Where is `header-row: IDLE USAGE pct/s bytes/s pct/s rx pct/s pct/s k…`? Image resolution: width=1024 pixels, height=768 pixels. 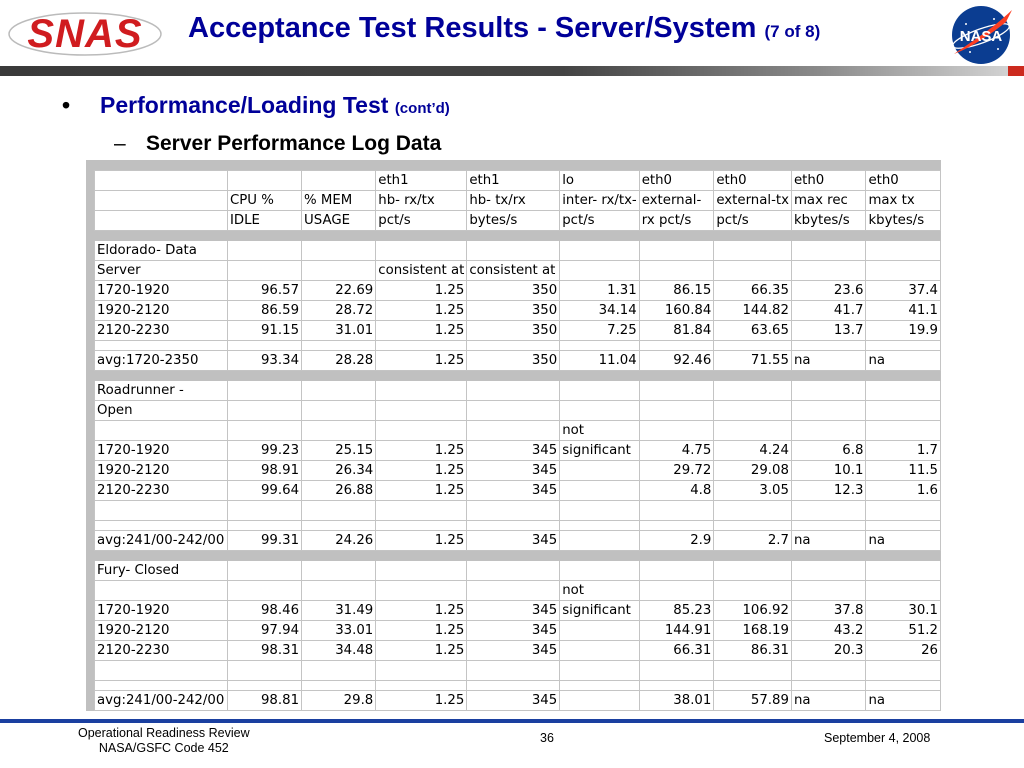
header-row: IDLE USAGE pct/s bytes/s pct/s rx pct/s pct/s k… is located at coordinates (517, 220).